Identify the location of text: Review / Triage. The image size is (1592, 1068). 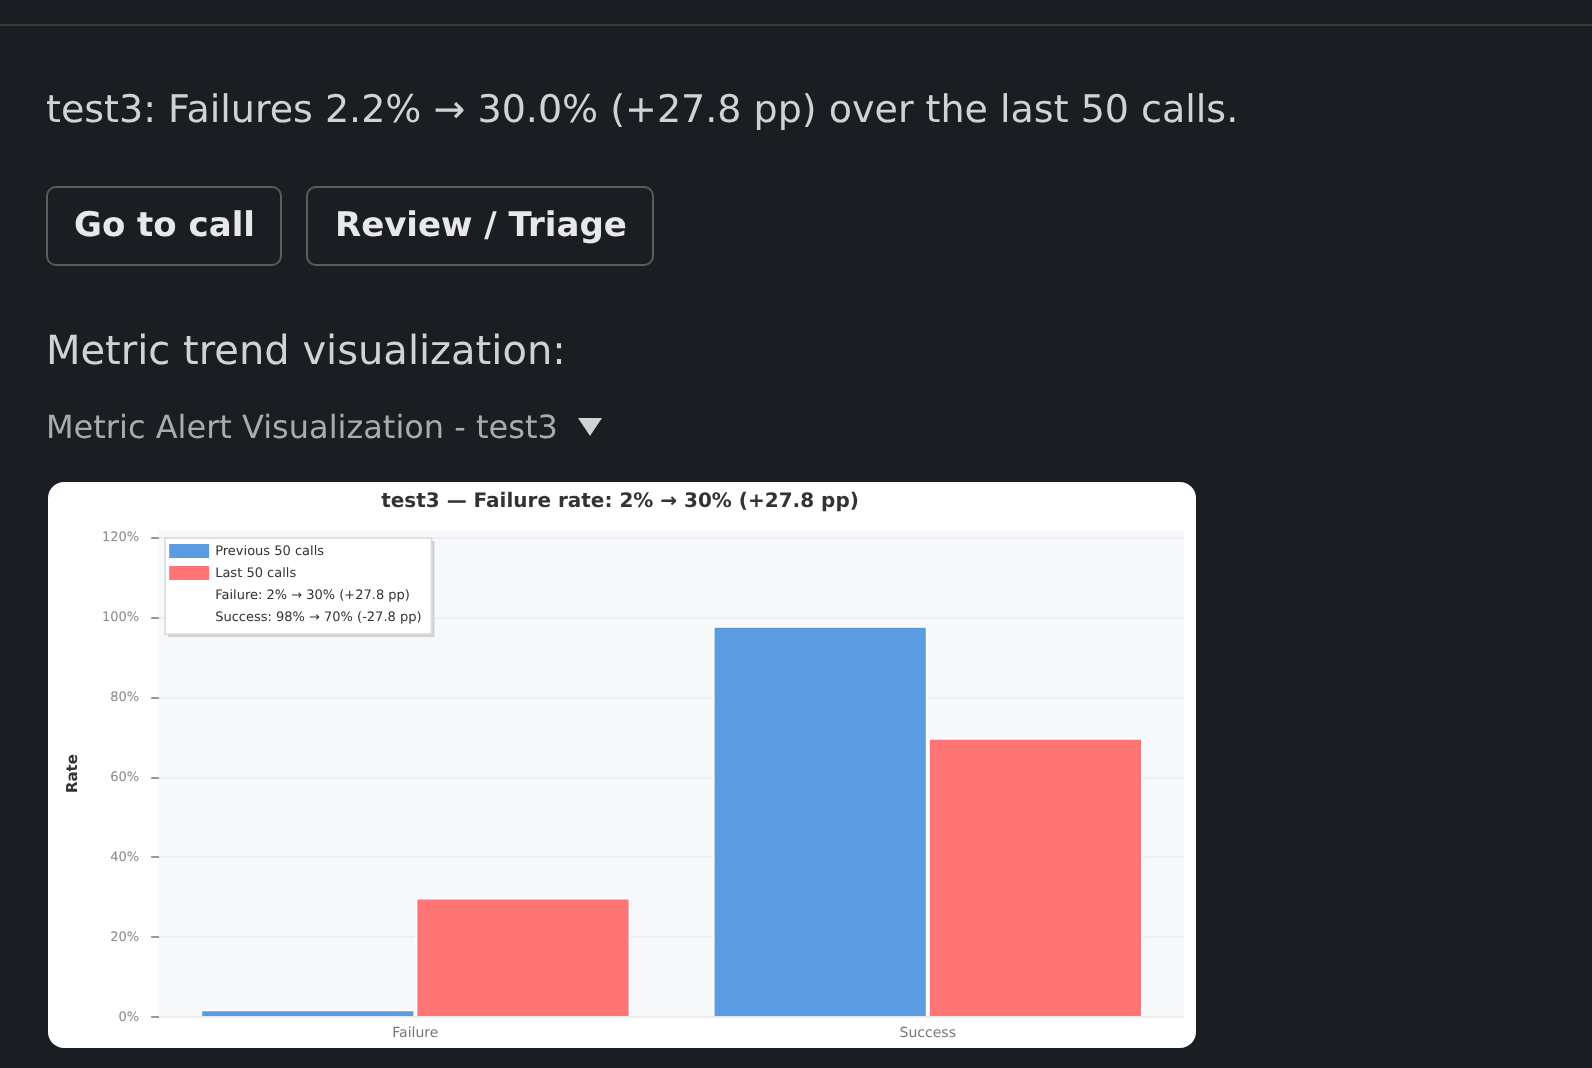
(480, 226).